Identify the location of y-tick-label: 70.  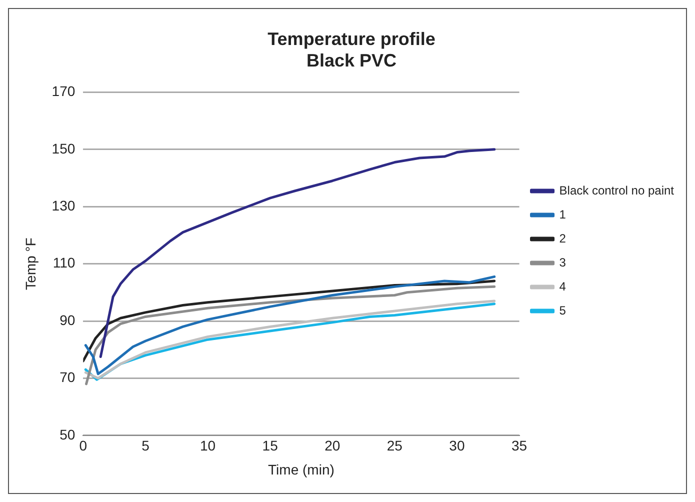
(68, 377).